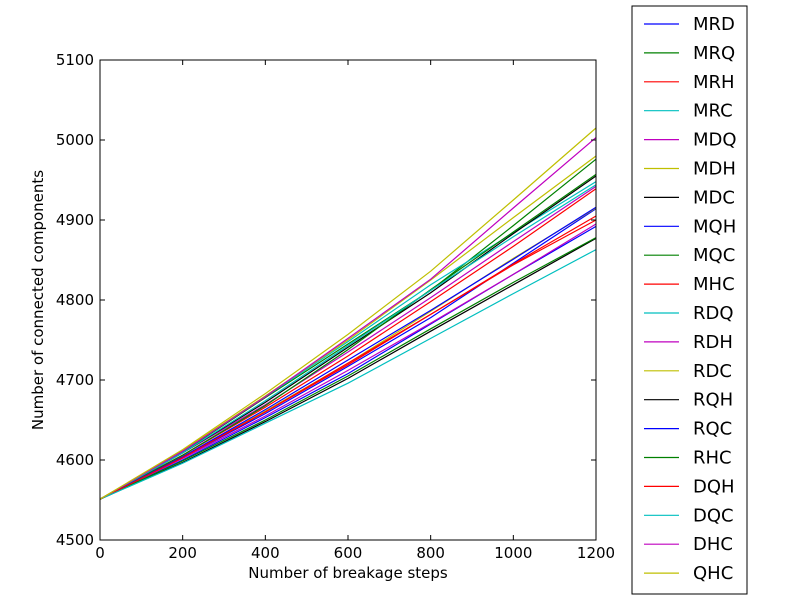 The width and height of the screenshot is (800, 600). I want to click on legend-label: MDC, so click(714, 197).